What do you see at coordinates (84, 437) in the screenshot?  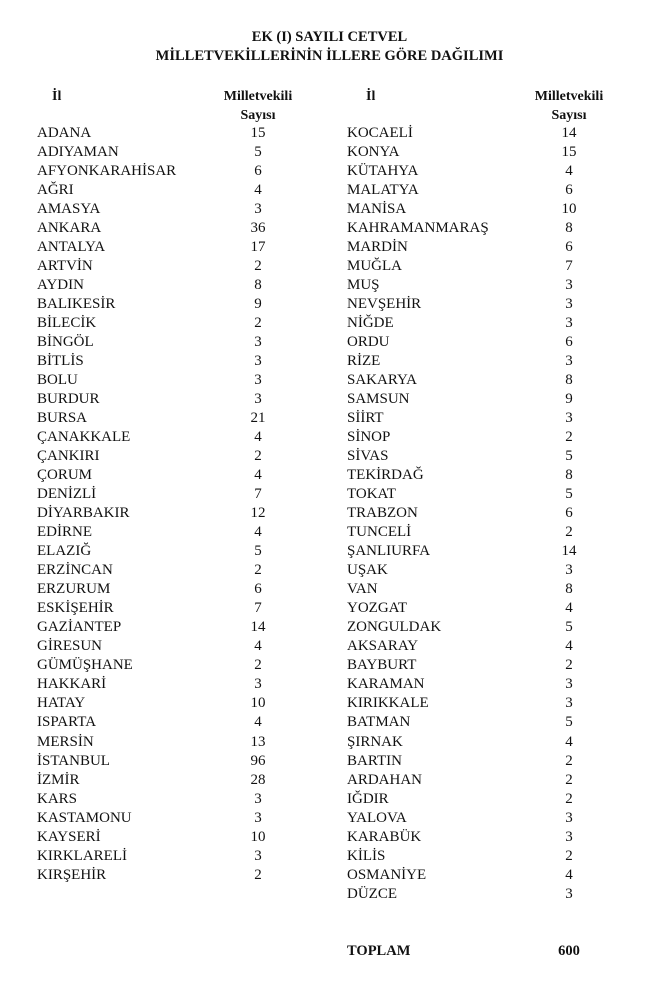 I see `province-name: ÇANAKKALE` at bounding box center [84, 437].